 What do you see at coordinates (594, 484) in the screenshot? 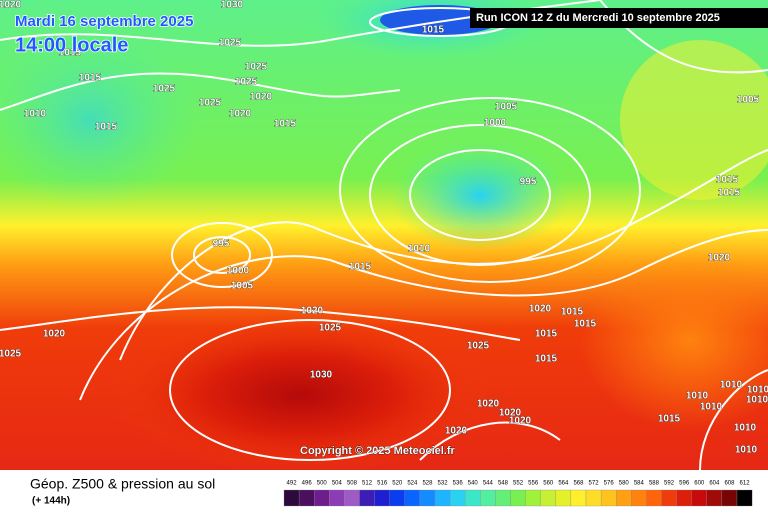
I see `scale-label: 572` at bounding box center [594, 484].